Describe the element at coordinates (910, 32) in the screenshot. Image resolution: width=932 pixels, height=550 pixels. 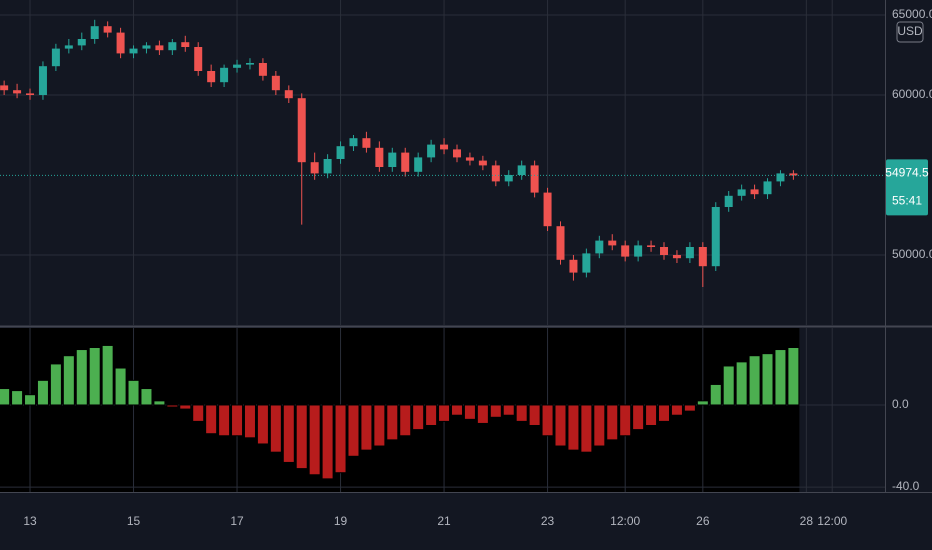
I see `currency-box` at that location.